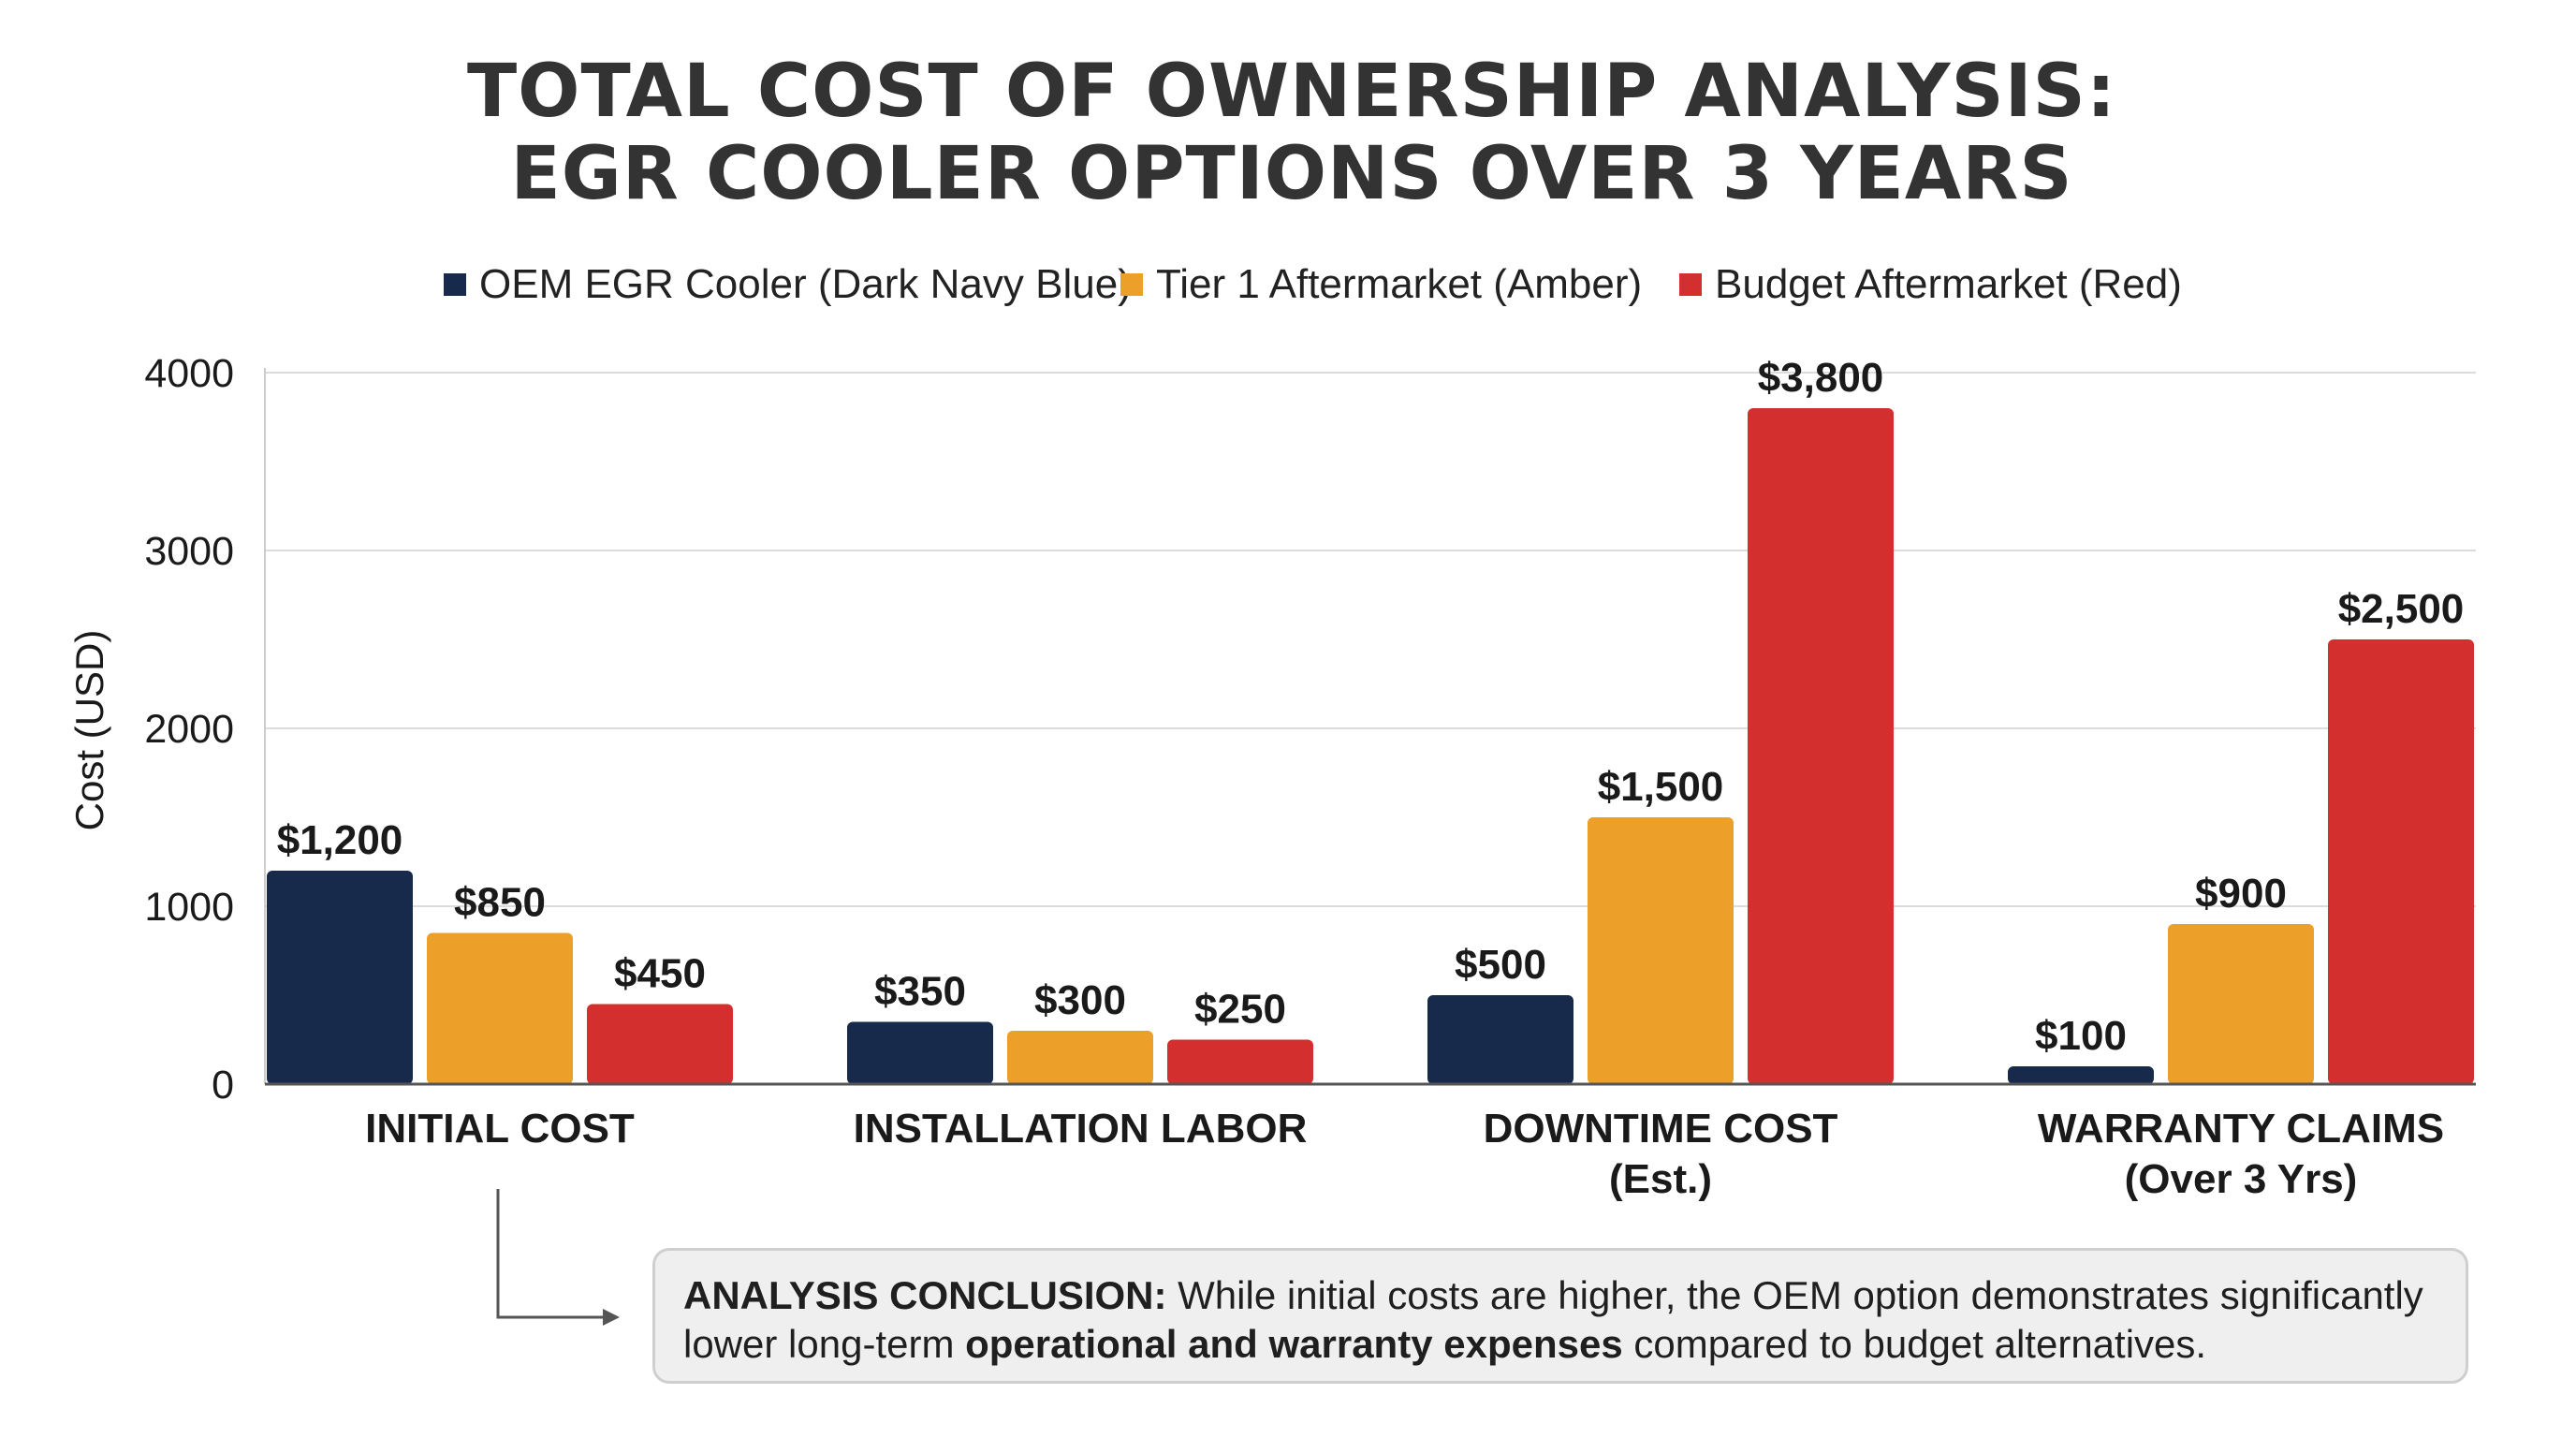  Describe the element at coordinates (2241, 1129) in the screenshot. I see `category-label: WARRANTY CLAIMS` at that location.